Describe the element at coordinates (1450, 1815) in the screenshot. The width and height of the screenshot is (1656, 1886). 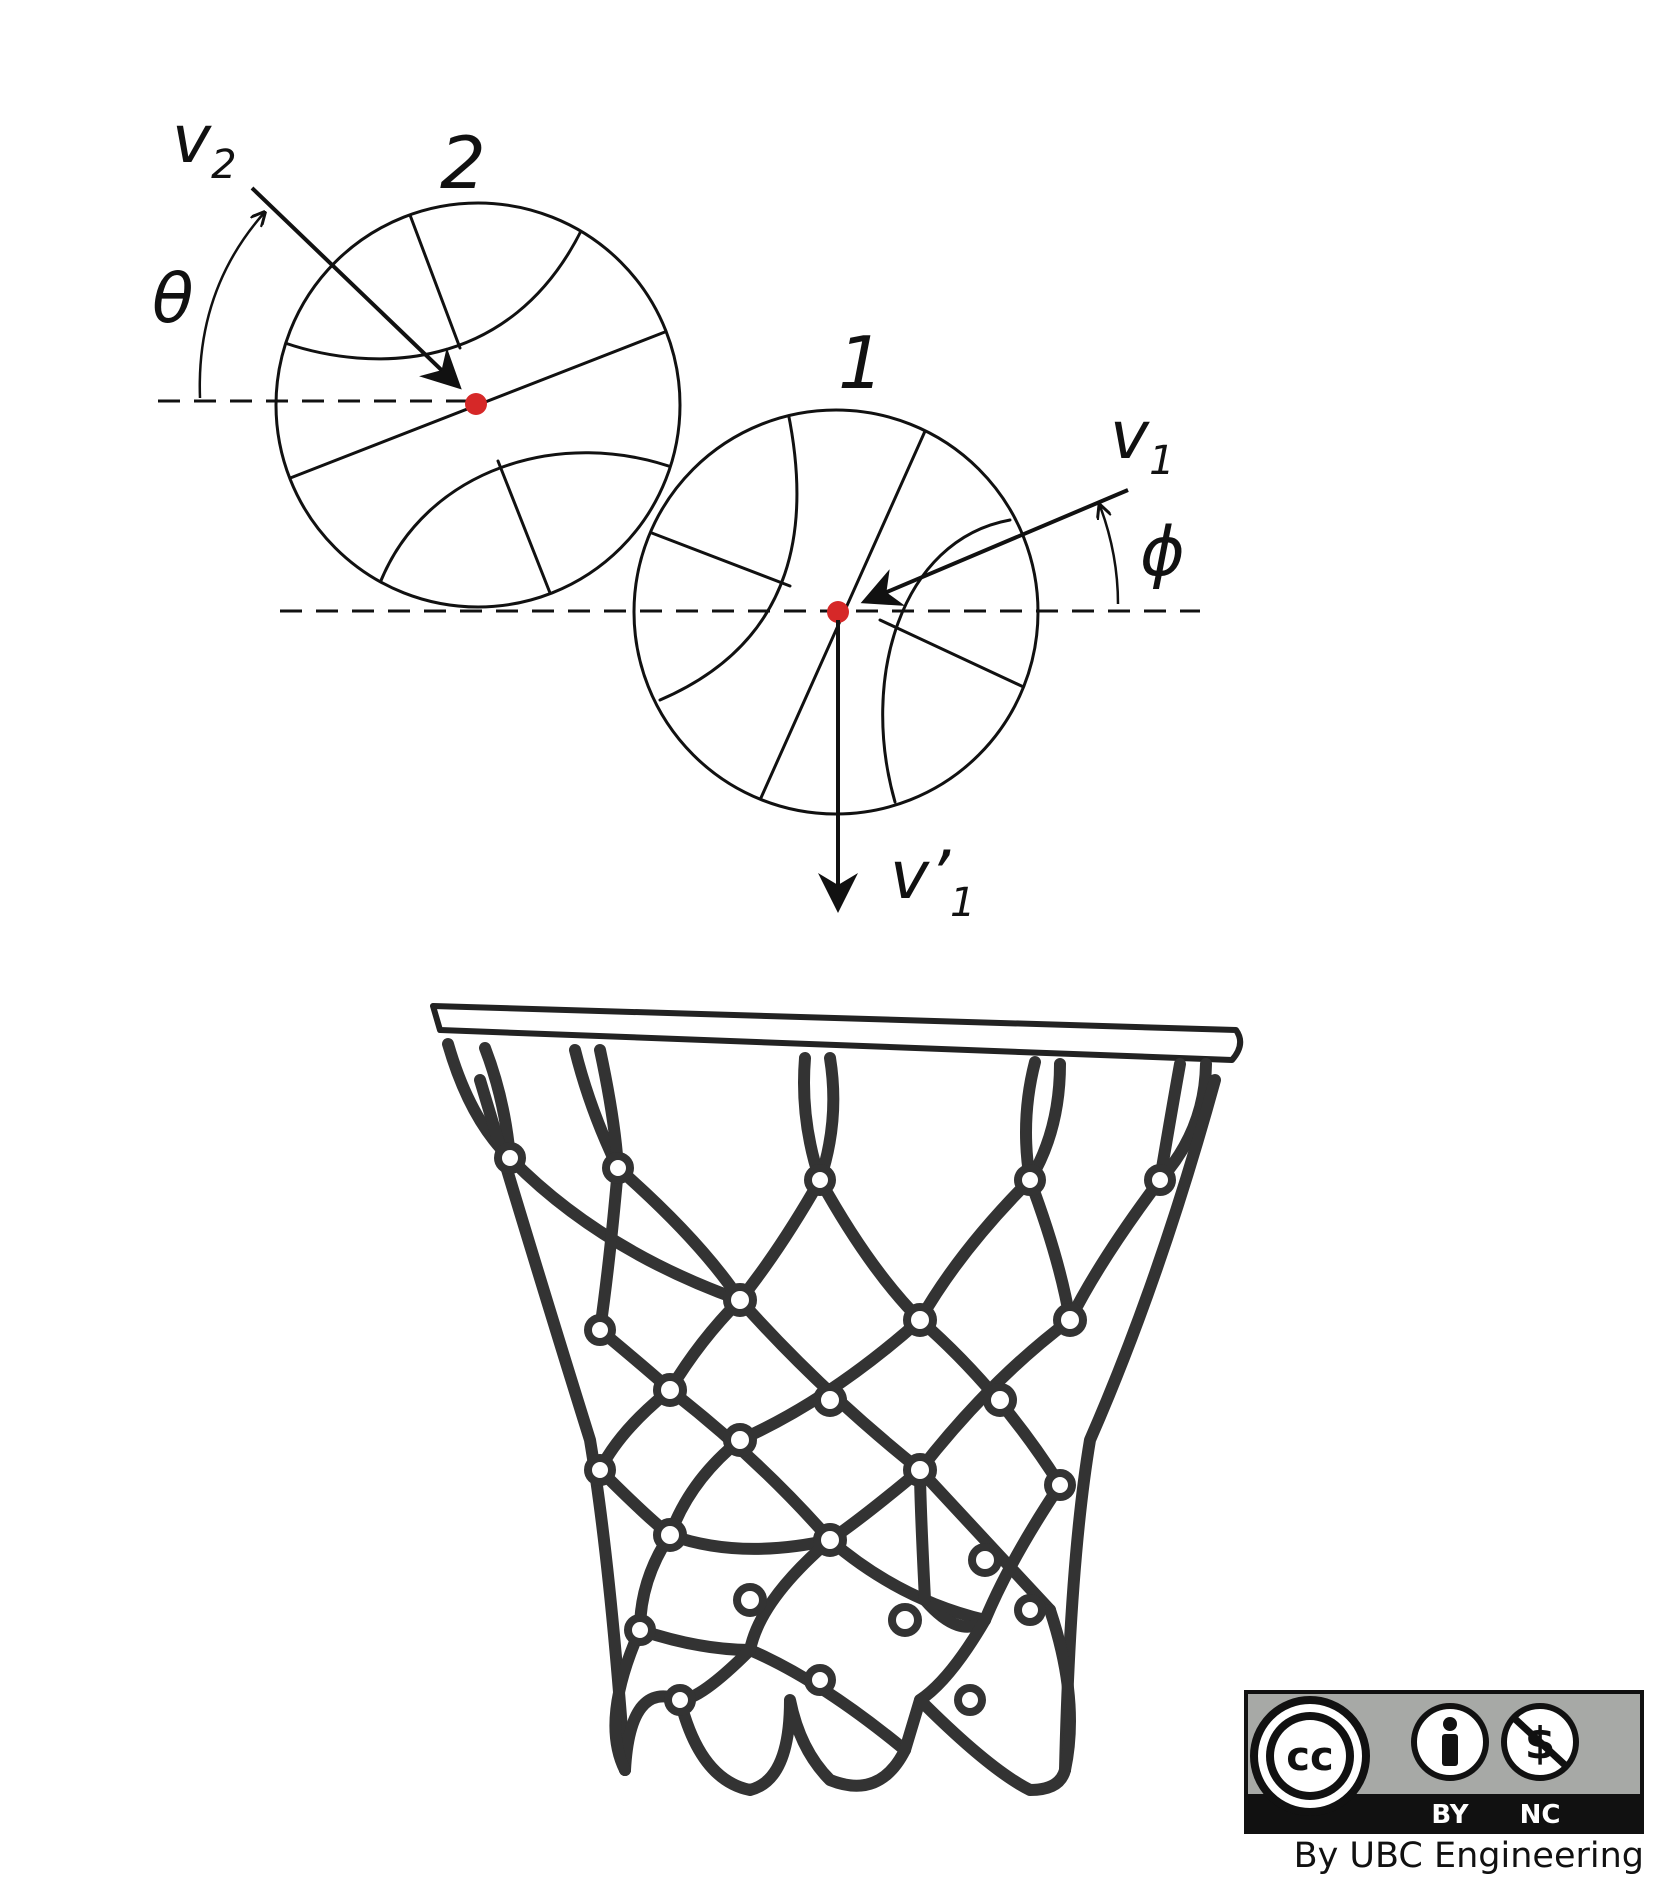
I see `license-by-label: BY` at that location.